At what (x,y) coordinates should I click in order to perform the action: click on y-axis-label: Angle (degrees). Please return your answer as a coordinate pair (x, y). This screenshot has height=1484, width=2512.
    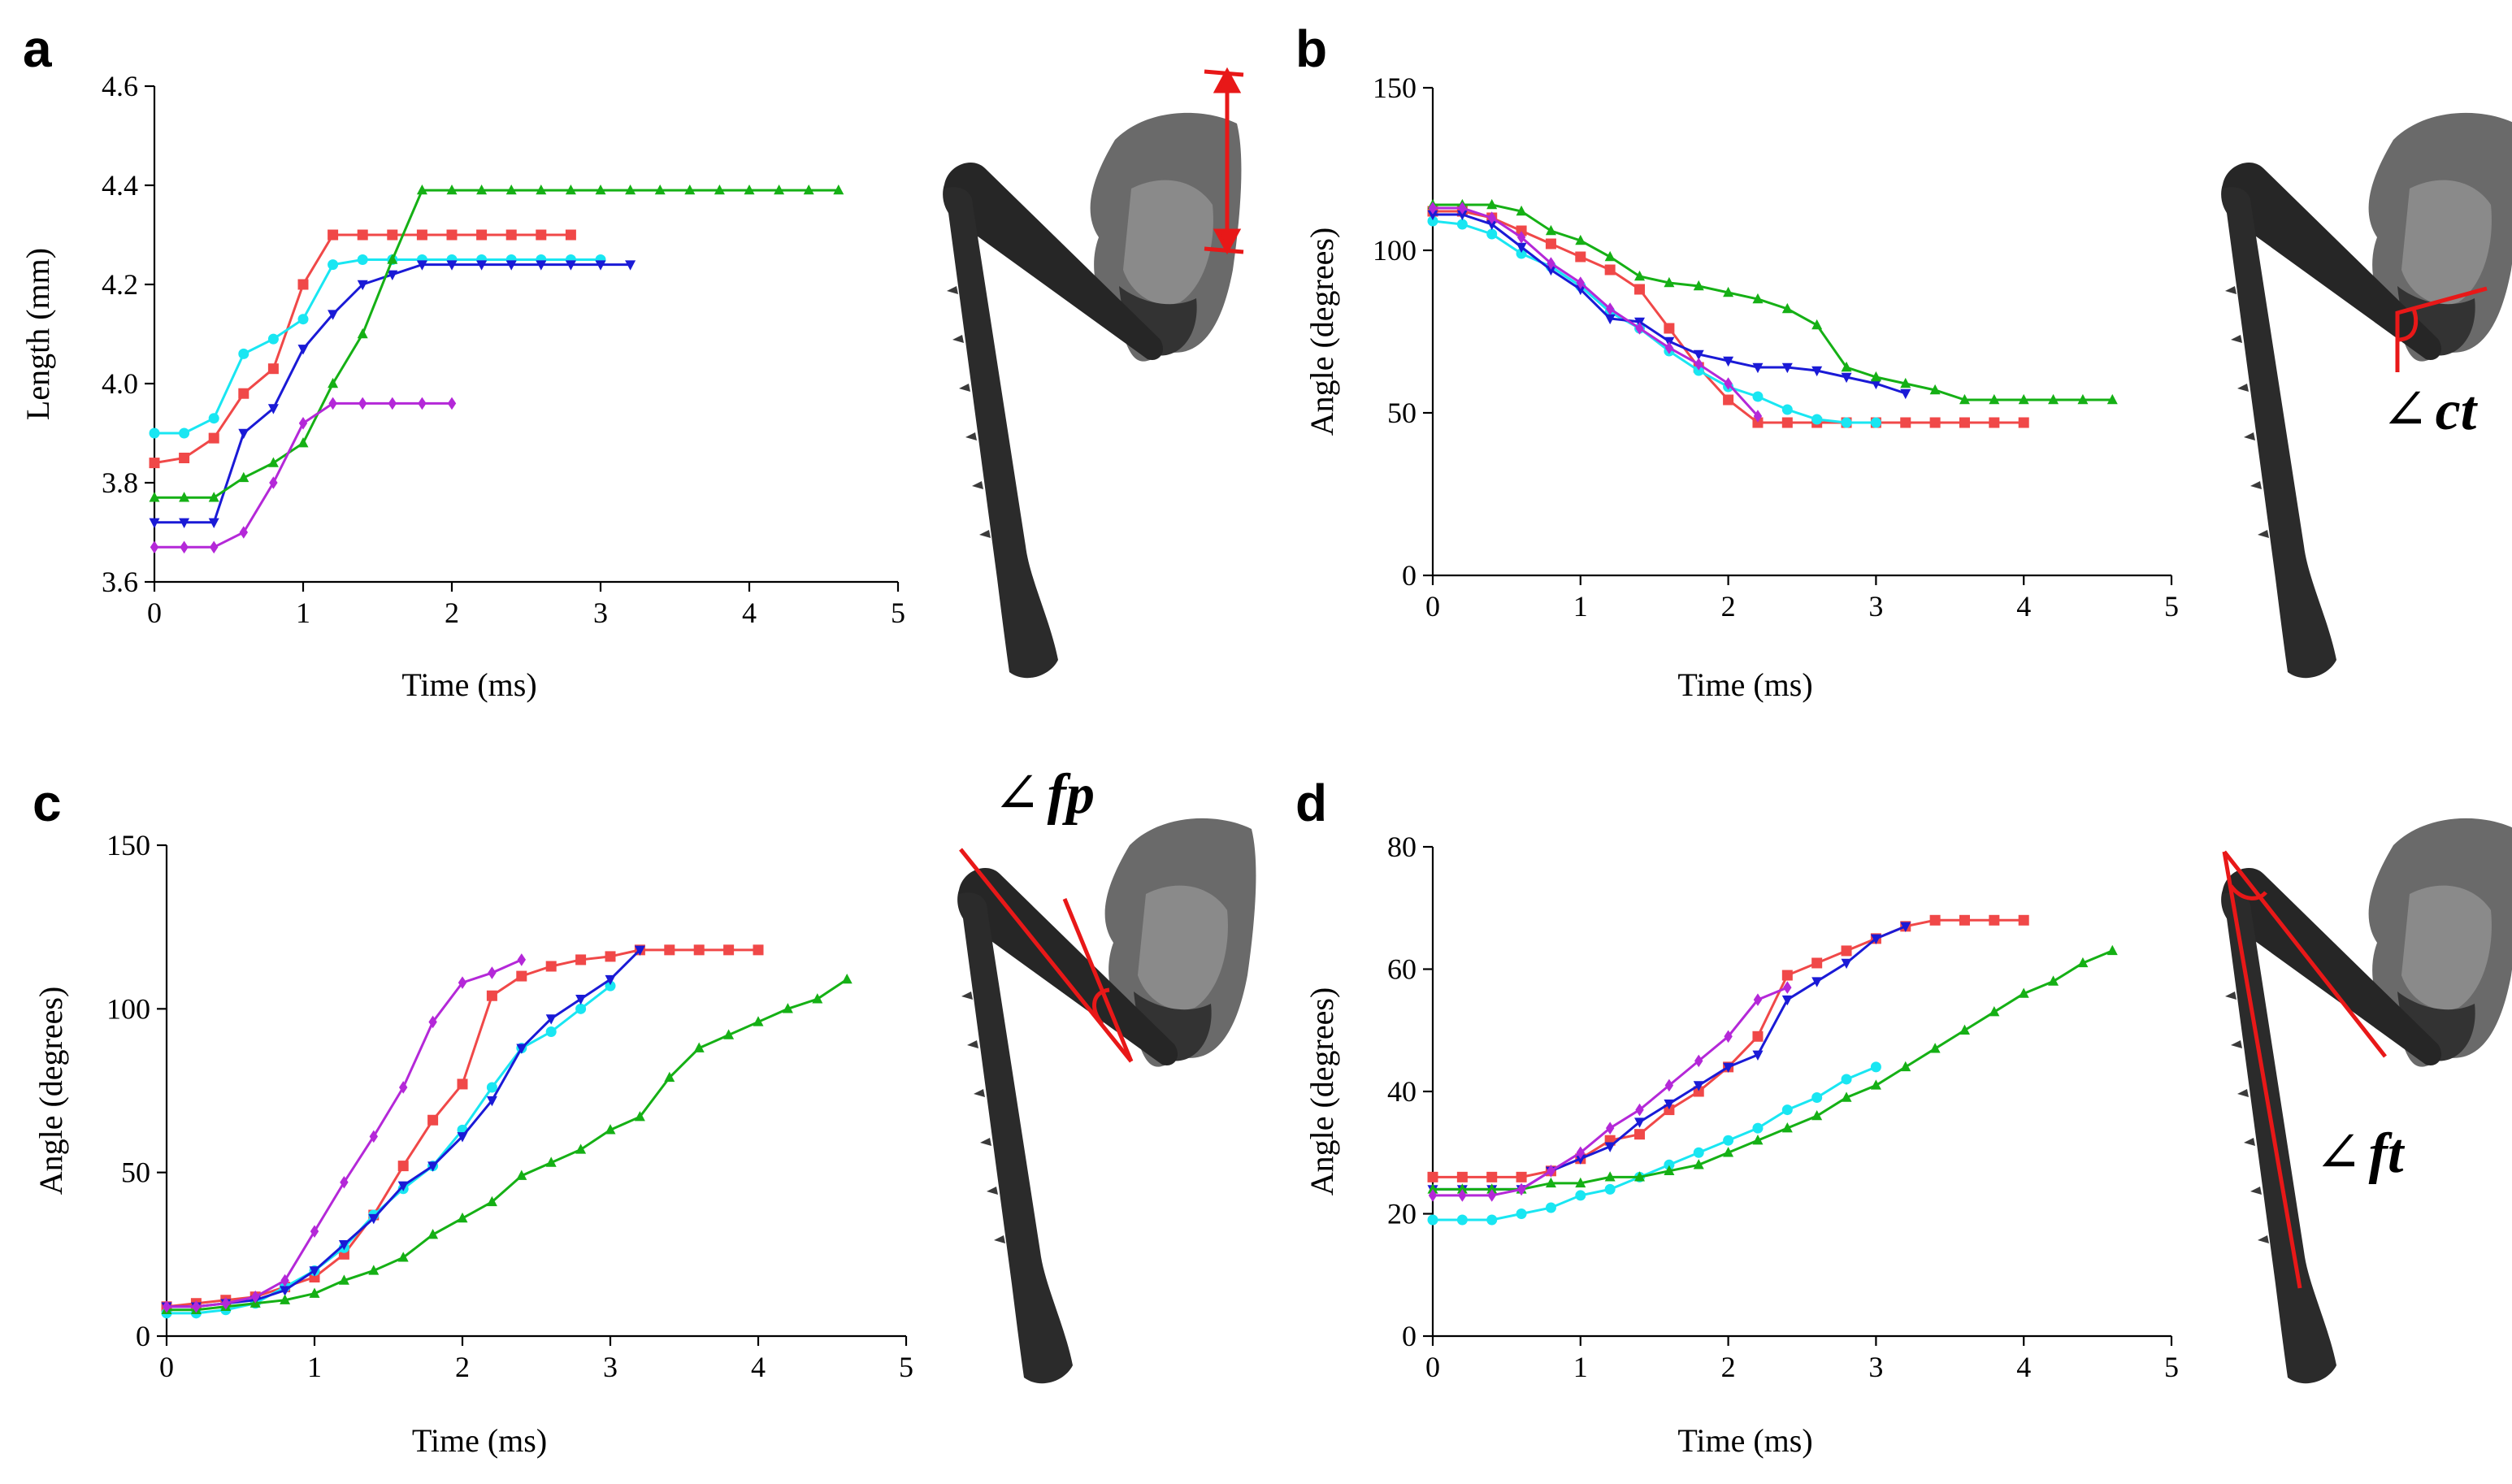
    Looking at the image, I should click on (1322, 332).